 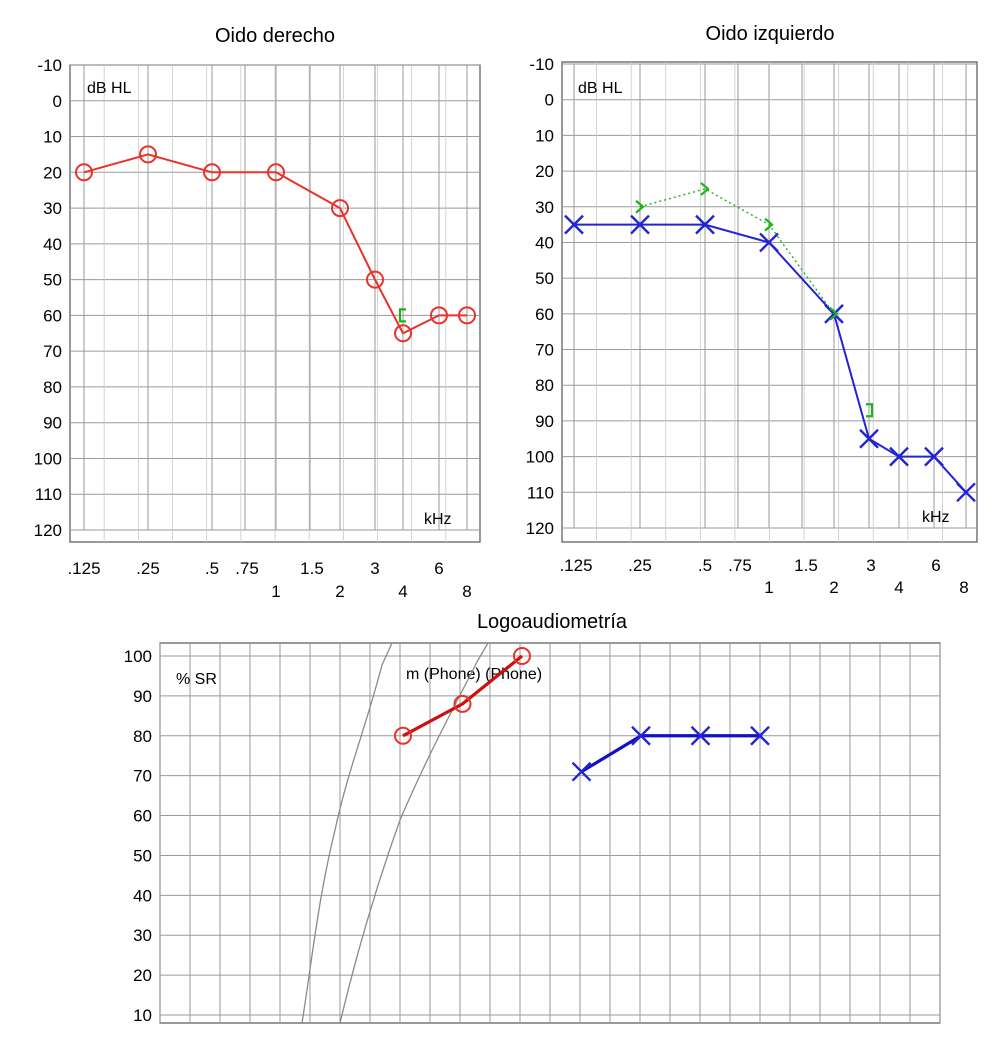 I want to click on right-ear-y-ticks: -10 0 10 20 30 40 50 60 70 80 90 100 110 120, so click(x=48, y=298).